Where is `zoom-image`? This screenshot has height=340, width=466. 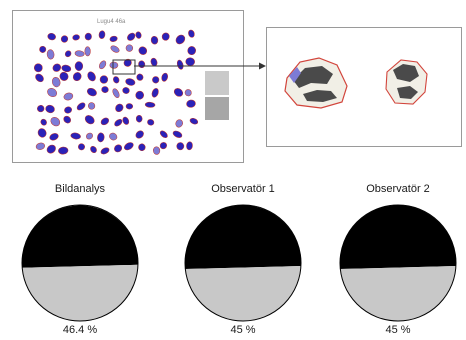 zoom-image is located at coordinates (364, 87).